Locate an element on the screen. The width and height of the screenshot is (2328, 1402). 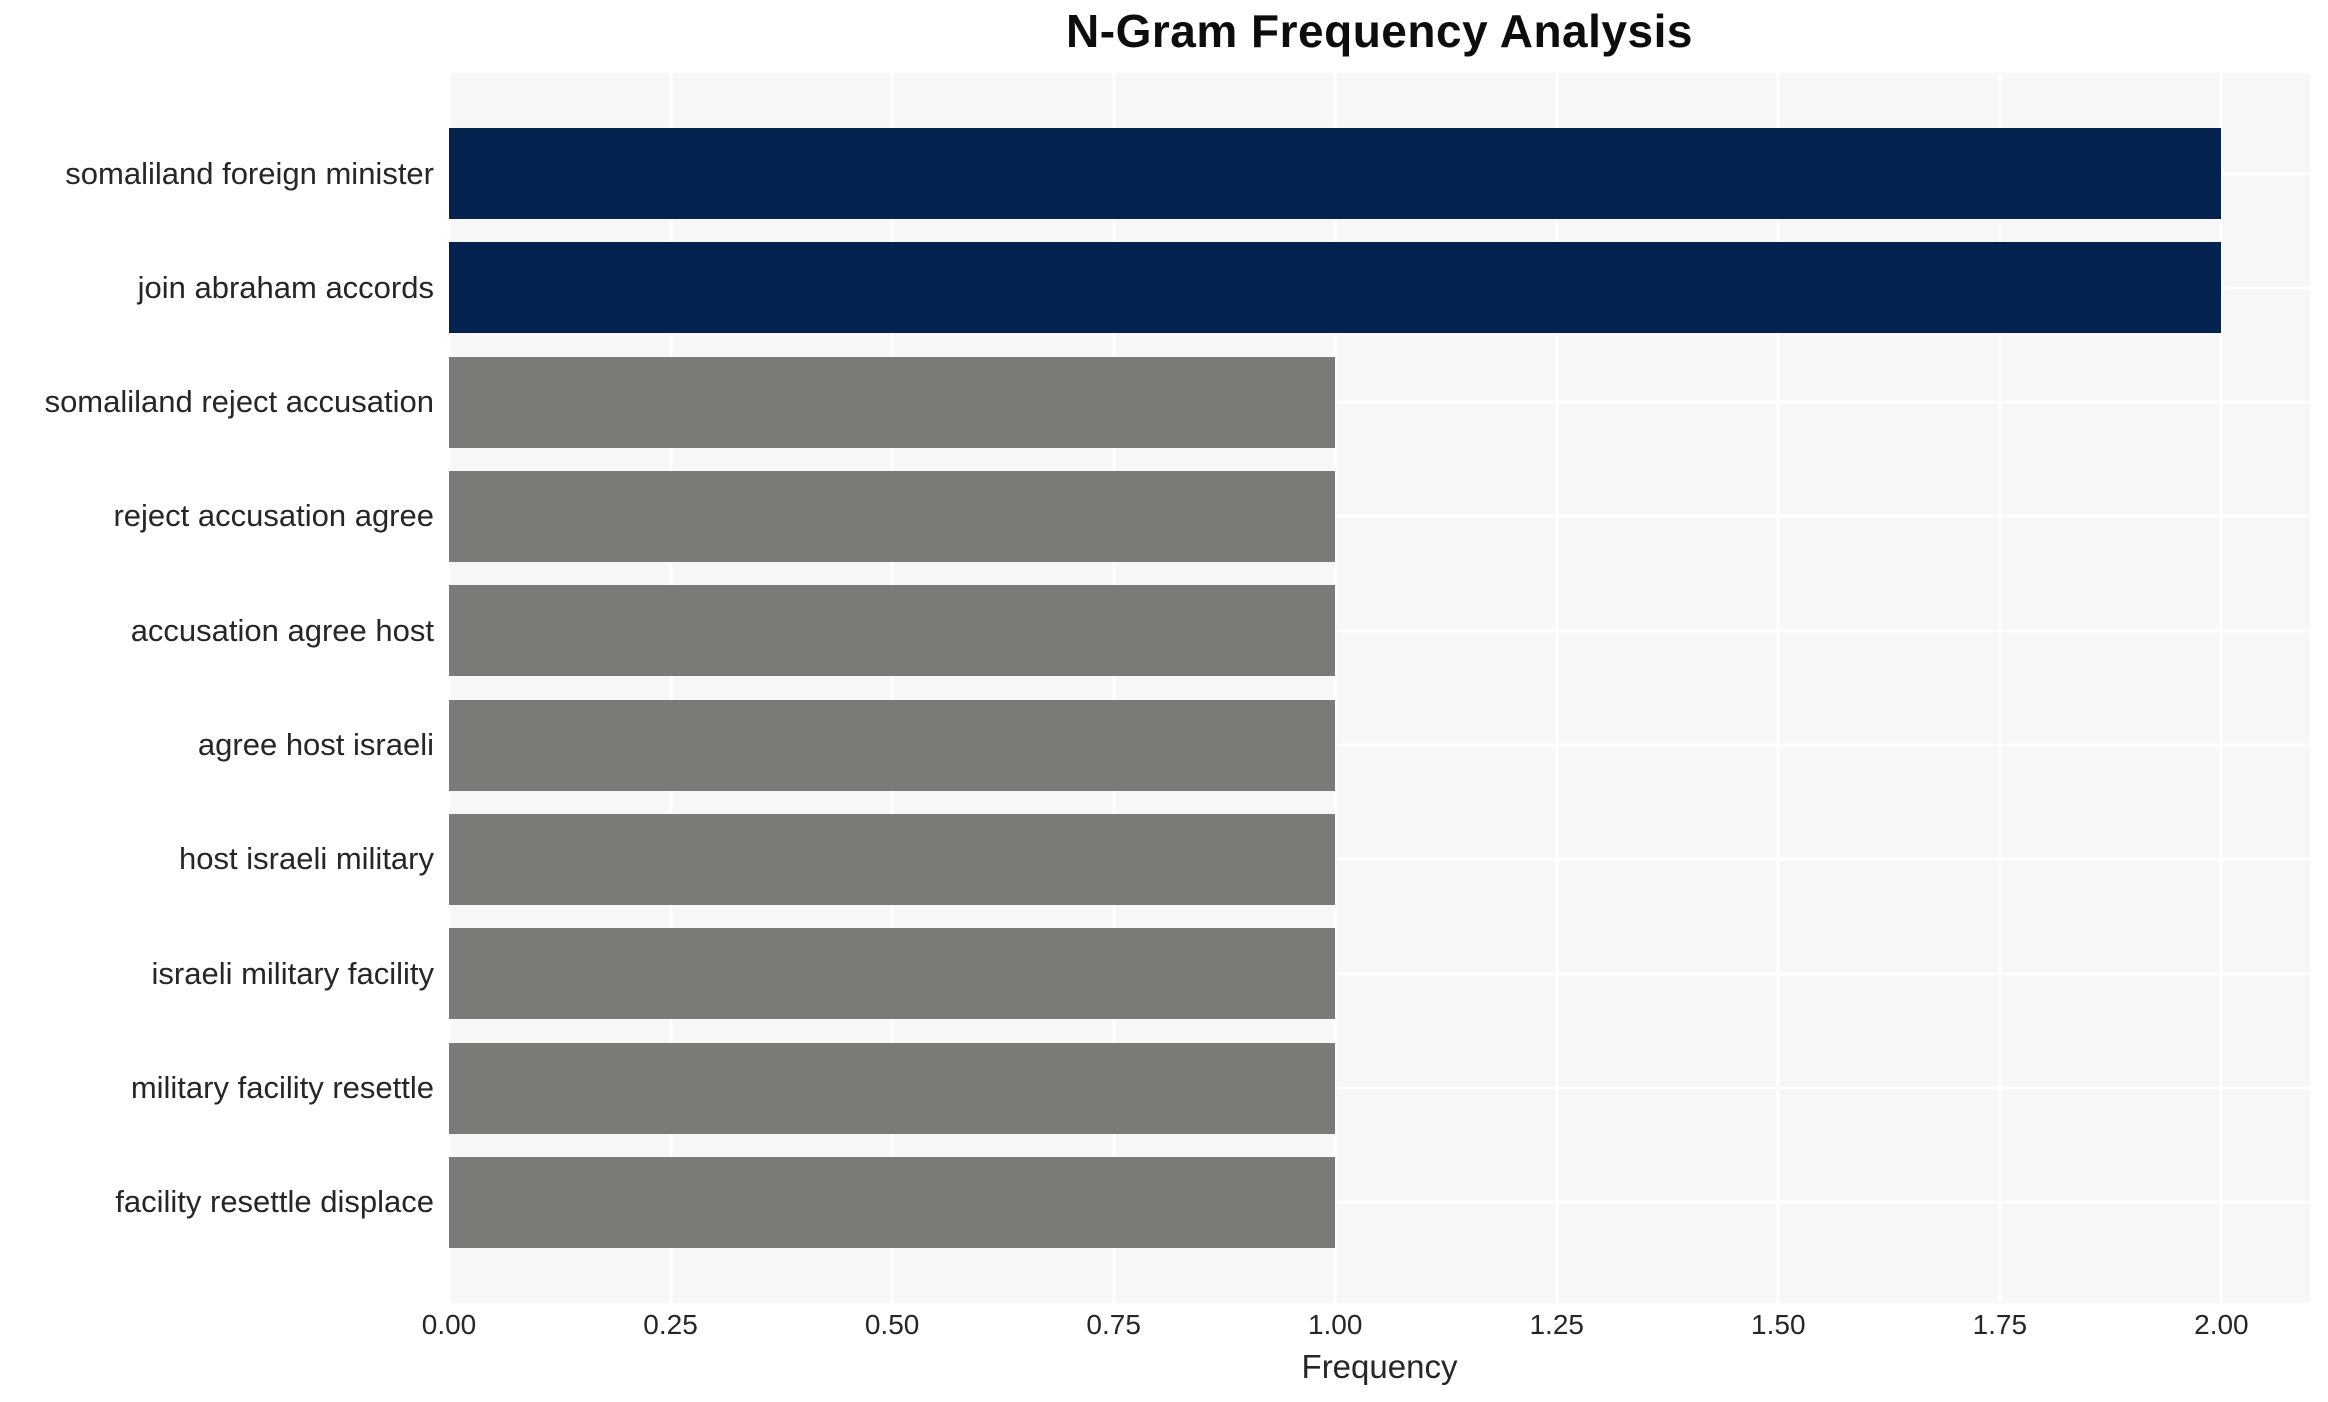
y-tick-label: reject accusation agree is located at coordinates (273, 516).